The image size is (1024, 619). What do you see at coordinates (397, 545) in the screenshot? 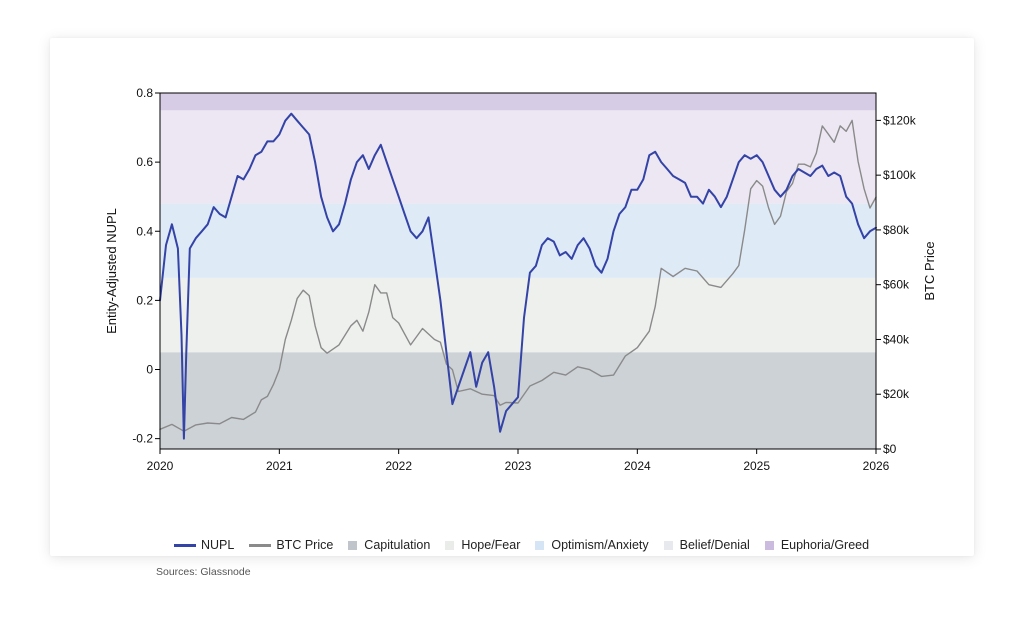
I see `legend-label-capitulation: Capitulation` at bounding box center [397, 545].